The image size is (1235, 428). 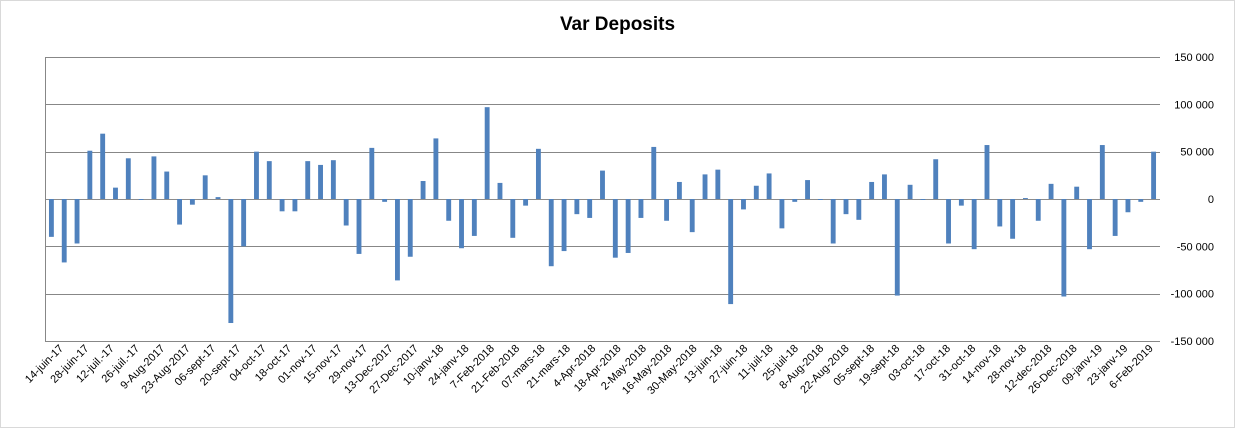 I want to click on y-tick-label: 0, so click(x=1211, y=200).